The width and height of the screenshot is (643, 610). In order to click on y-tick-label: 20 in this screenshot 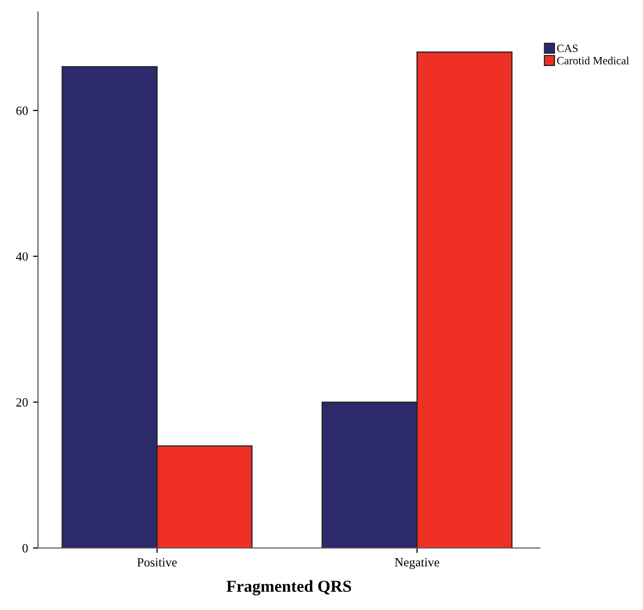, I will do `click(22, 402)`.